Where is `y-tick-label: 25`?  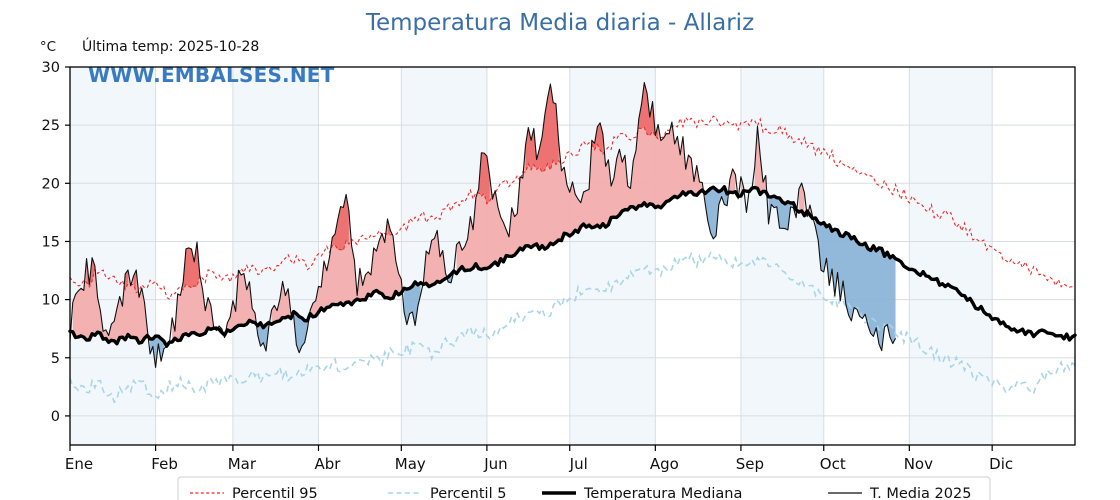
y-tick-label: 25 is located at coordinates (51, 126).